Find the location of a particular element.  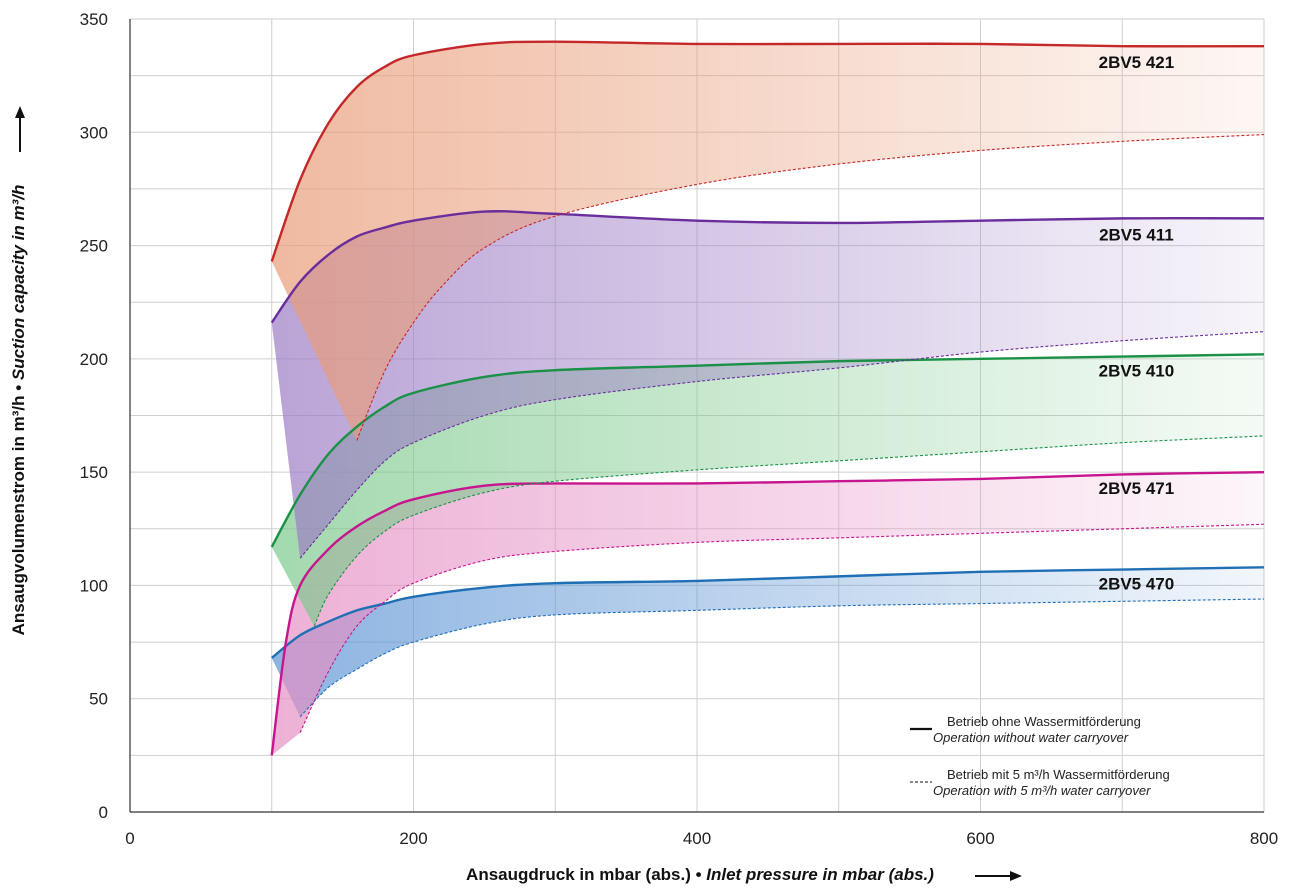

y-tick-label: 150 is located at coordinates (94, 472).